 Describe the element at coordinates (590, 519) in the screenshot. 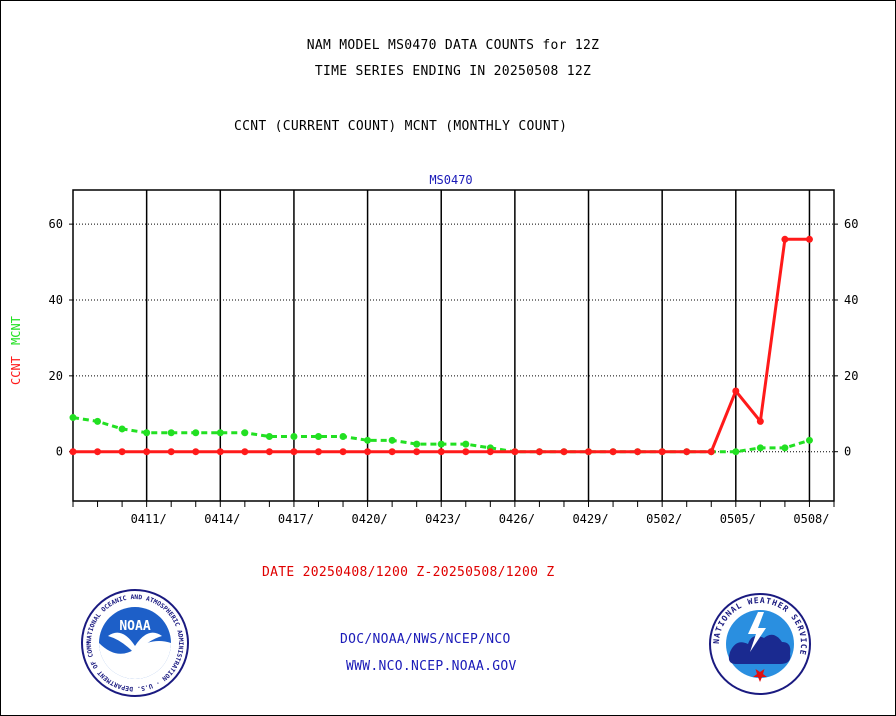

I see `x-tick-label: 0429/` at that location.